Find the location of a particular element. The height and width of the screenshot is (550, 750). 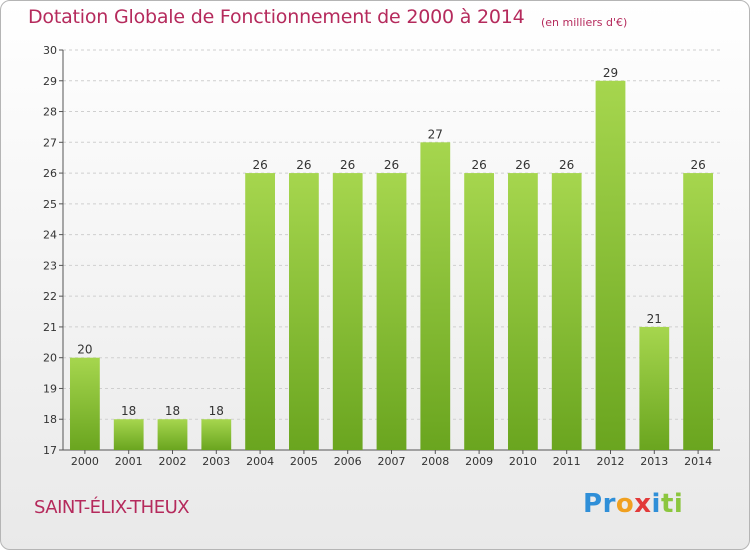

bar-2012 is located at coordinates (610, 265).